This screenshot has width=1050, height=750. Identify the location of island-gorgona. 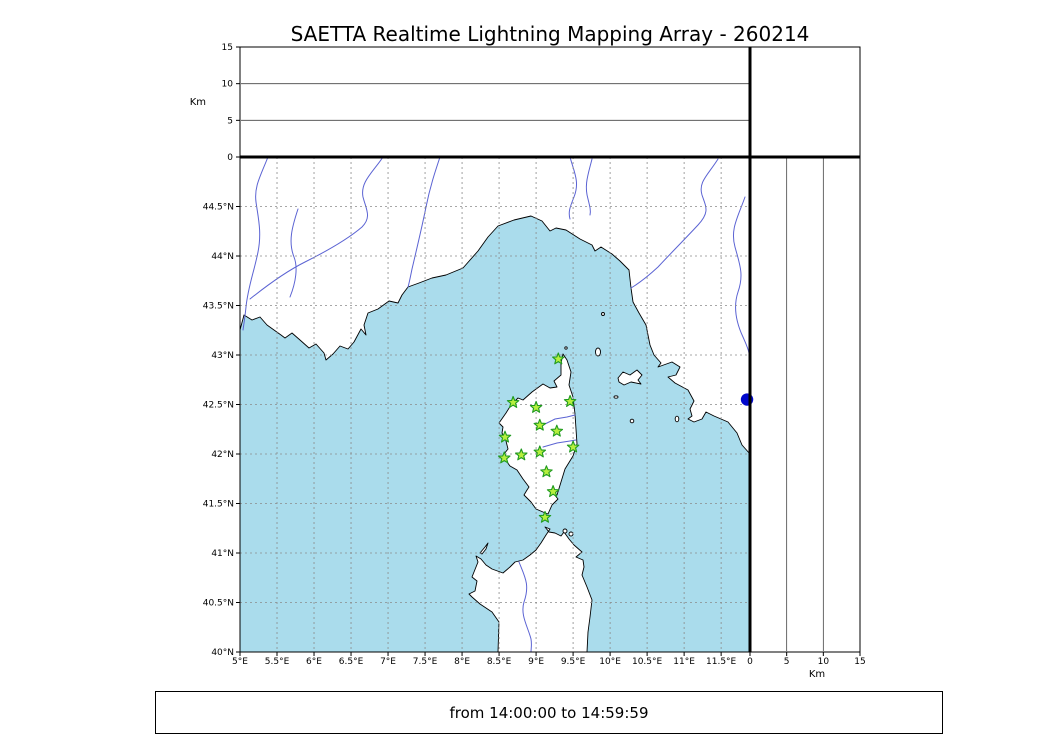
(603, 314).